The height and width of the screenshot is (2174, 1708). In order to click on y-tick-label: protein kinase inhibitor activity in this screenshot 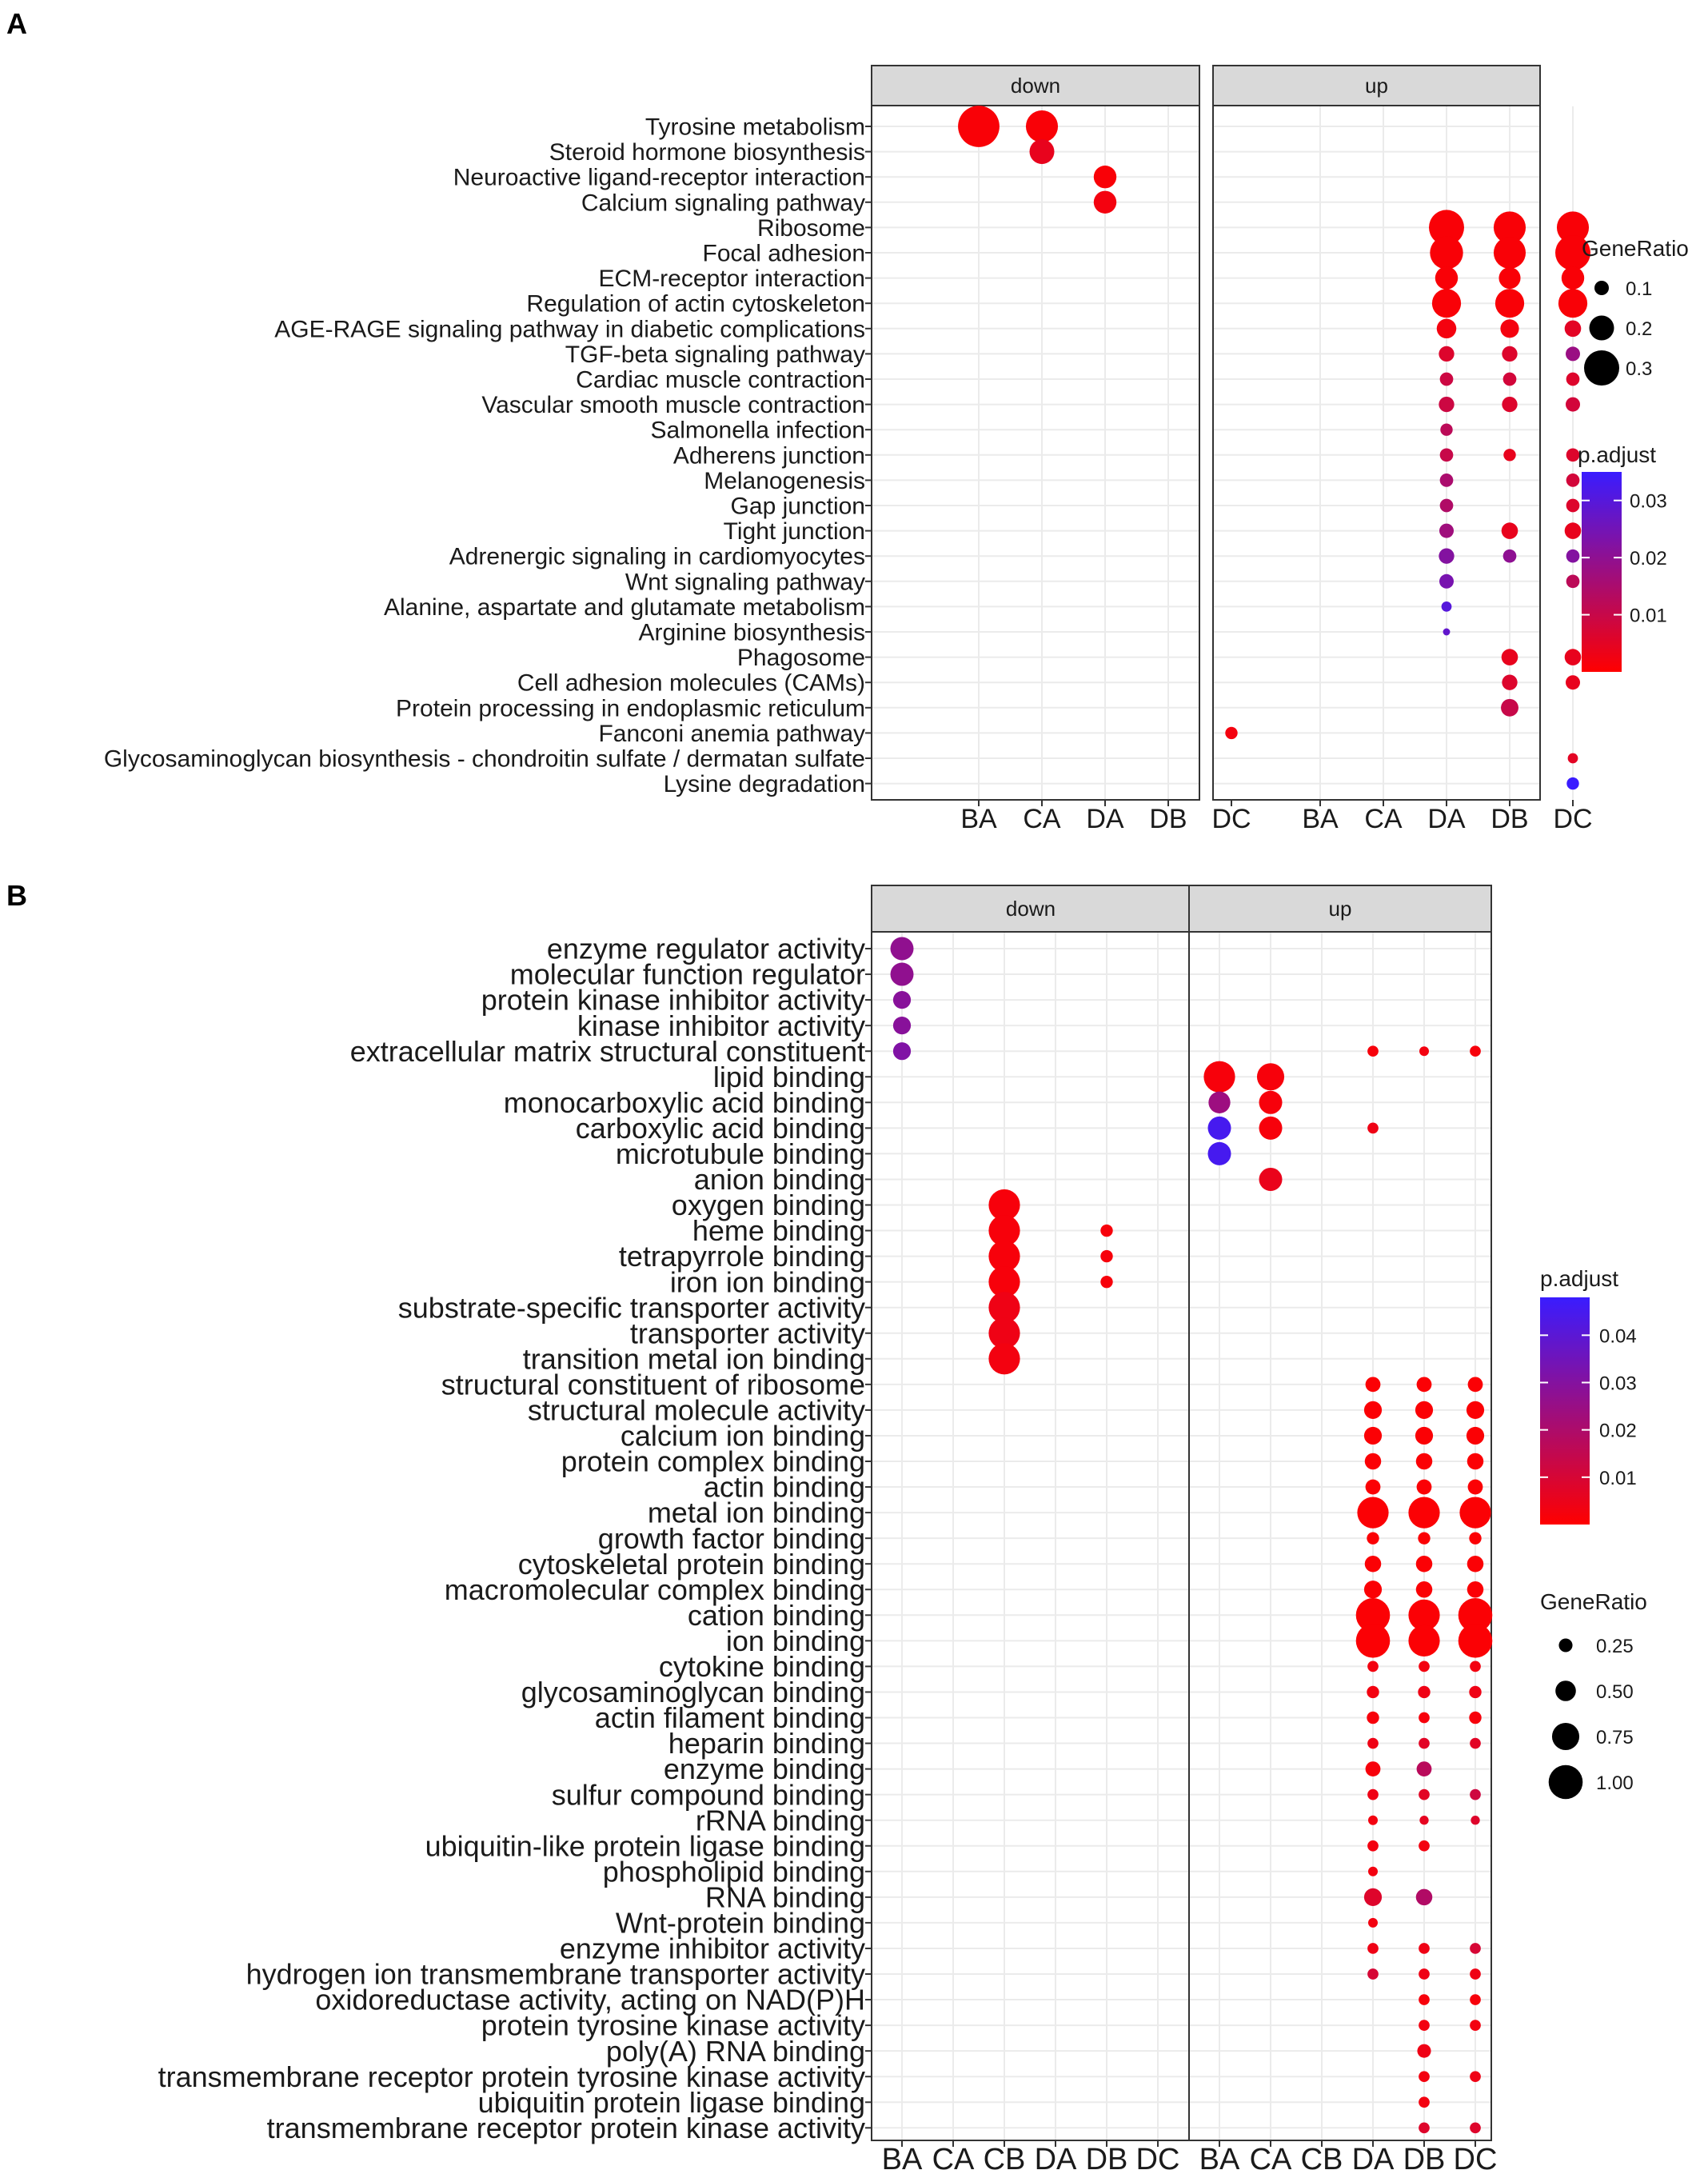, I will do `click(673, 1000)`.